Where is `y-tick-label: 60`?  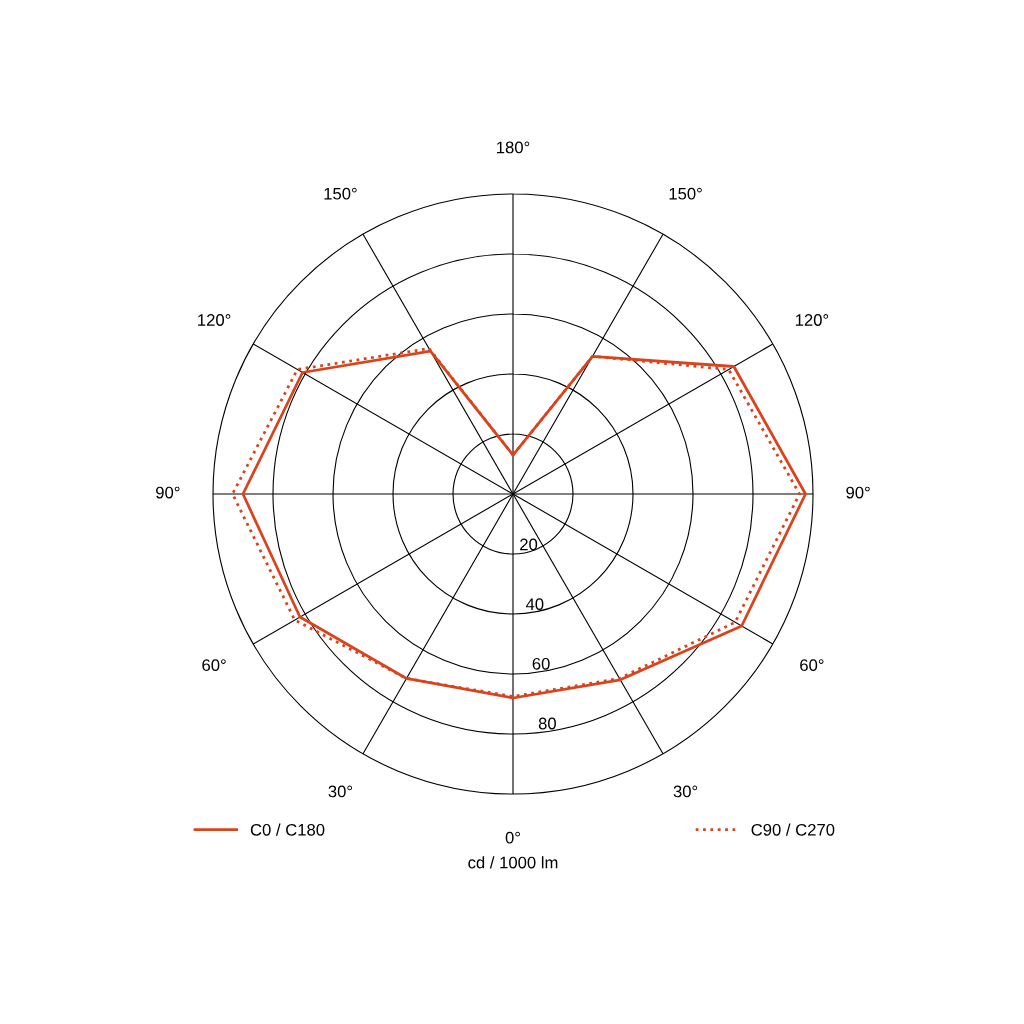
y-tick-label: 60 is located at coordinates (541, 663).